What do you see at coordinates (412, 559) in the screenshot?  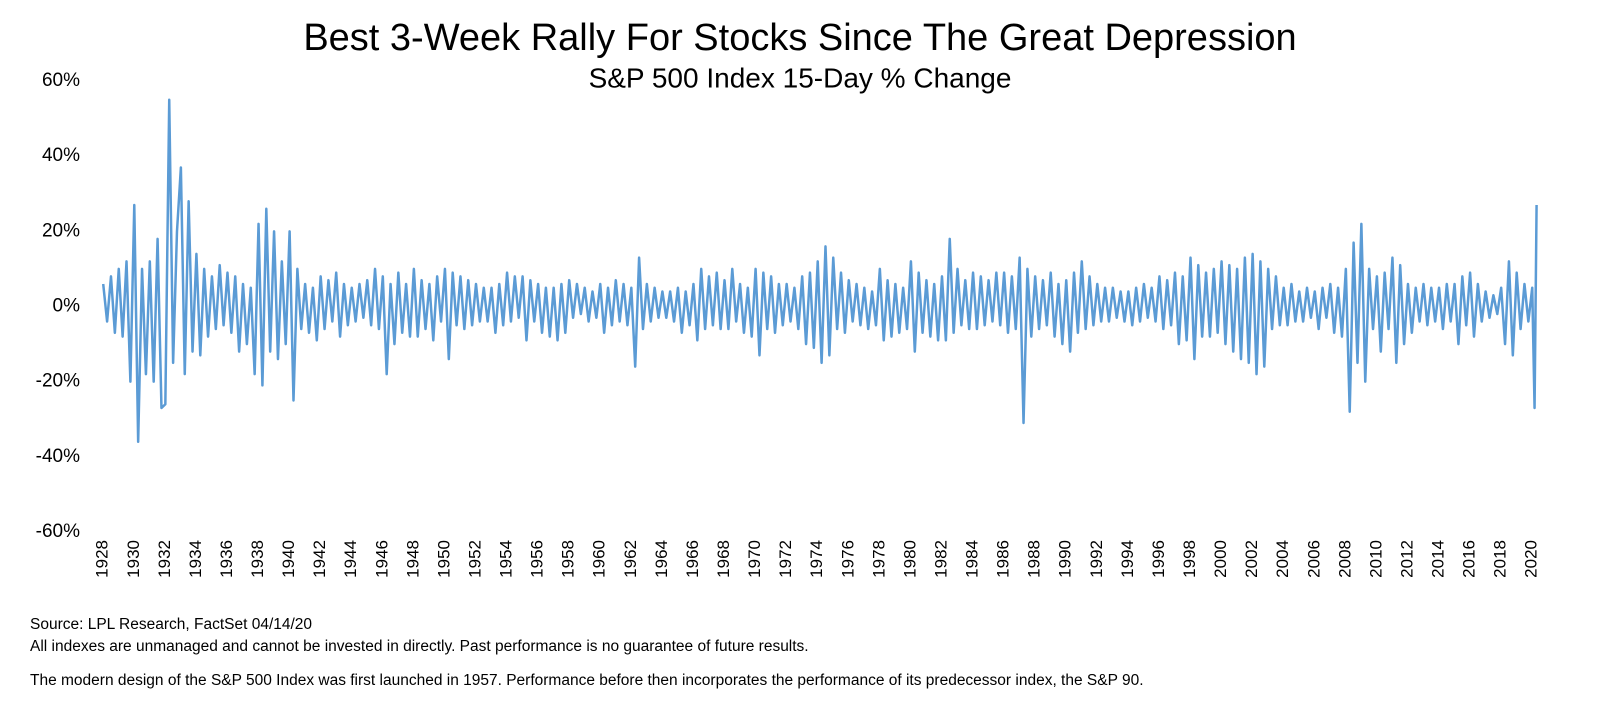 I see `x-tick-label: 1948` at bounding box center [412, 559].